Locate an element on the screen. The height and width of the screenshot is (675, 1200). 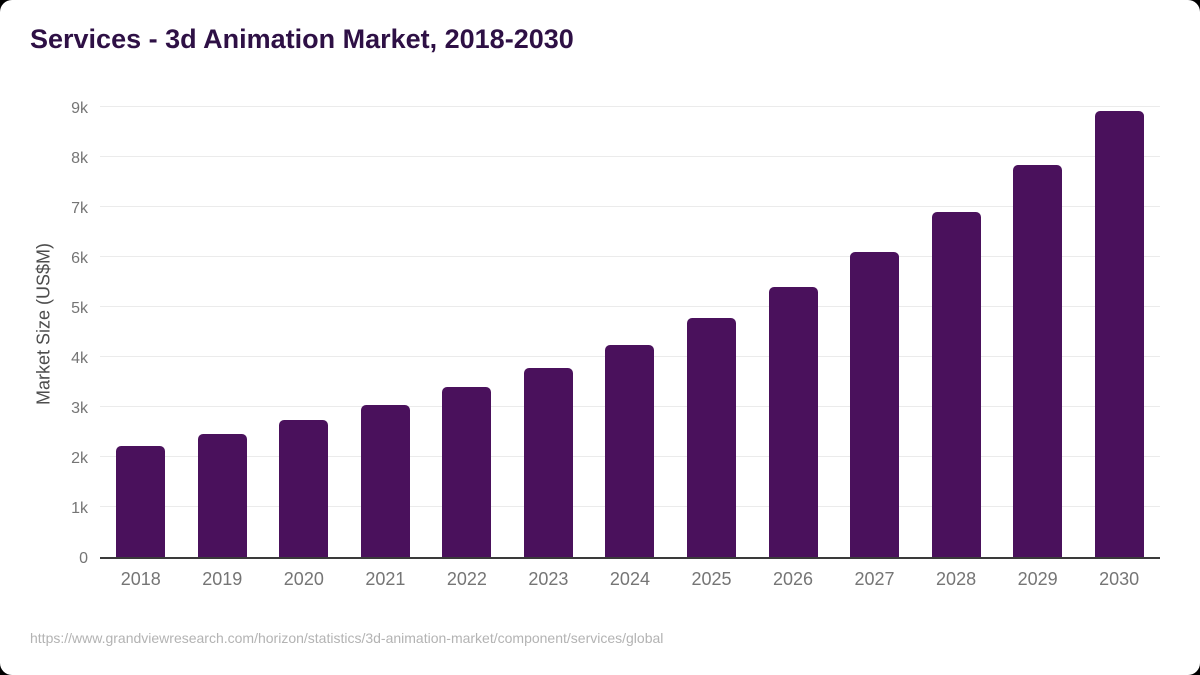
bar-slot-2021 is located at coordinates (386, 323).